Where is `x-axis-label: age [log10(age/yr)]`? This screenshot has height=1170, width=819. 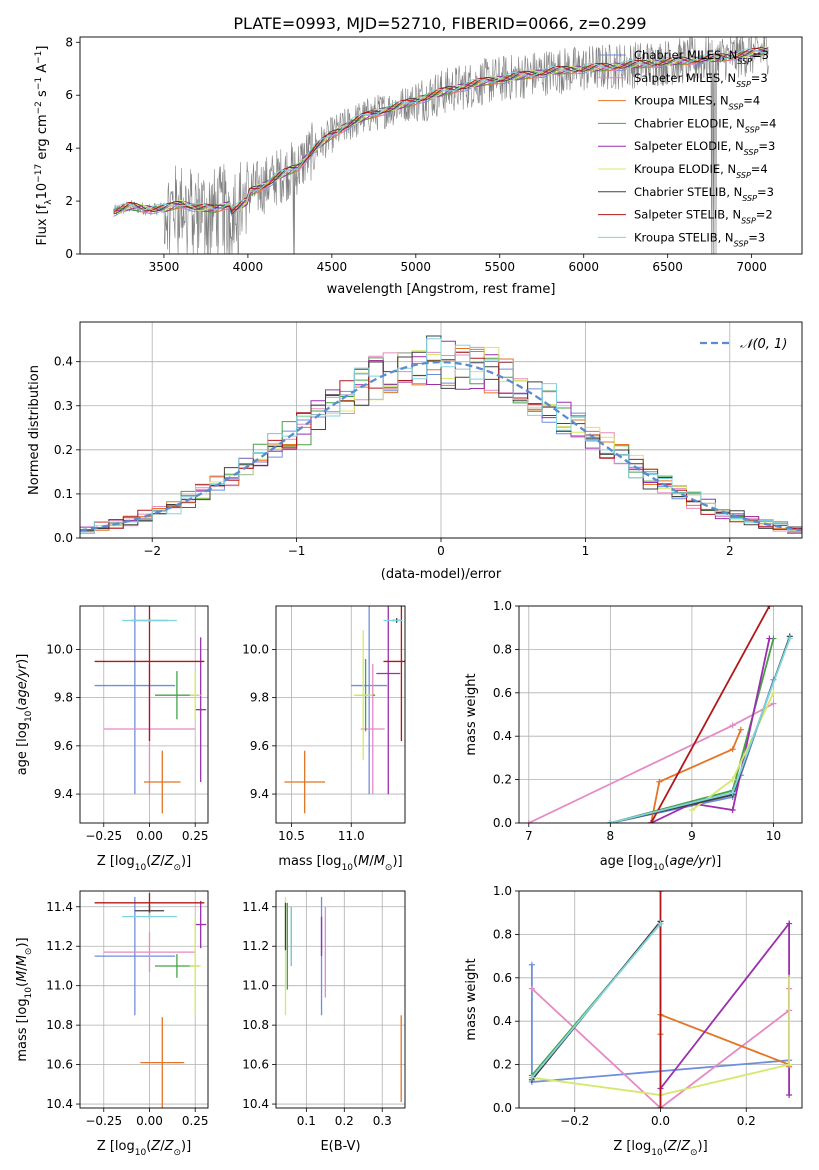
x-axis-label: age [log10(age/yr)] is located at coordinates (661, 863).